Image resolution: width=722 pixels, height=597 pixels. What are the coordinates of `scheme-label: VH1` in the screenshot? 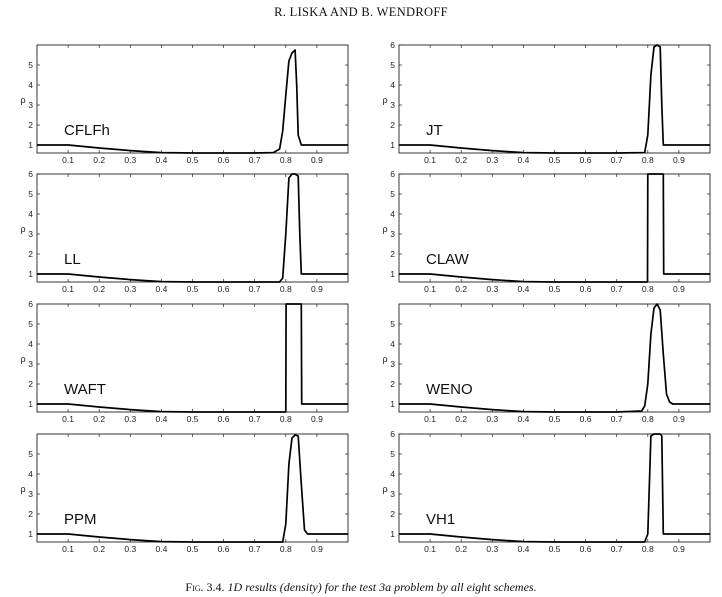 It's located at (440, 519).